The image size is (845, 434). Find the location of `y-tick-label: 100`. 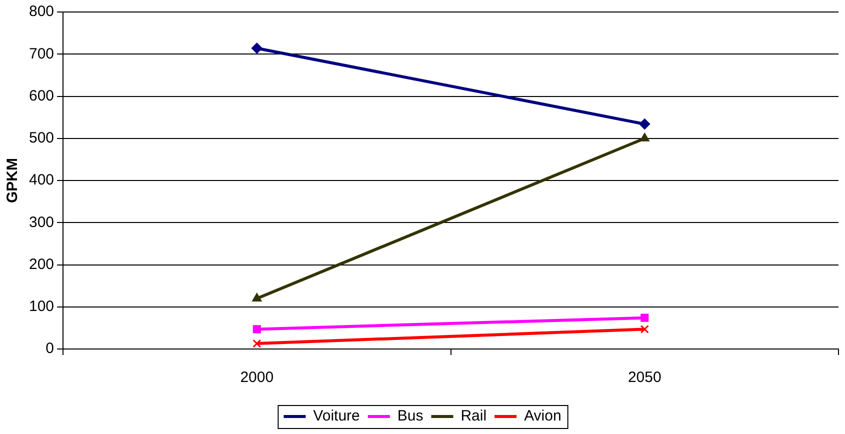

y-tick-label: 100 is located at coordinates (41, 307).